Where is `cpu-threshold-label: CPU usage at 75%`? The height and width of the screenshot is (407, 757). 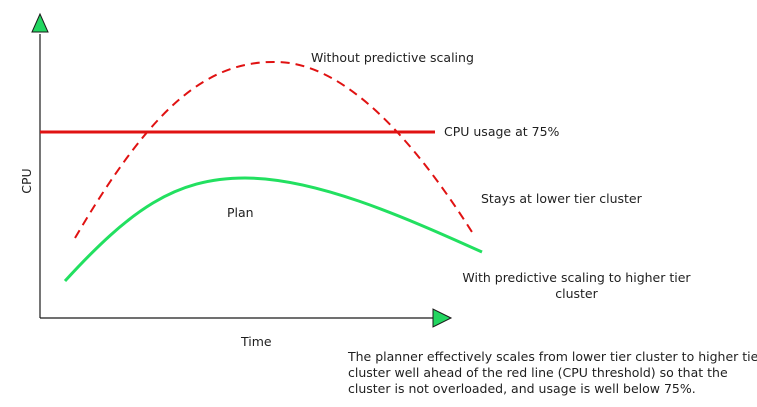
cpu-threshold-label: CPU usage at 75% is located at coordinates (502, 131).